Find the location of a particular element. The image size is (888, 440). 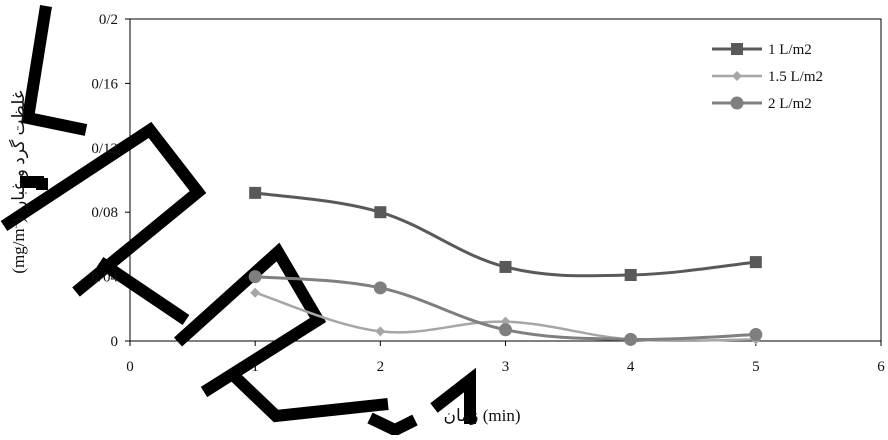

legend-item: 1.5 L/m2 is located at coordinates (767, 77).